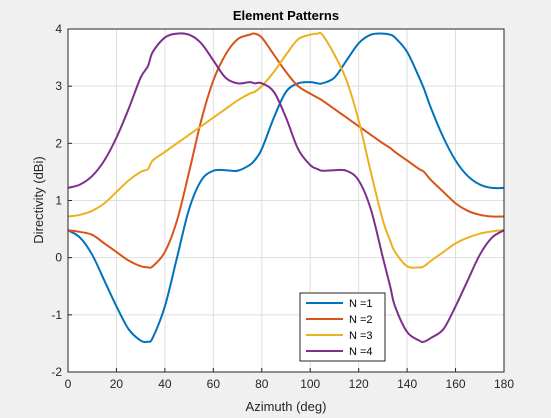 The width and height of the screenshot is (551, 418). What do you see at coordinates (214, 384) in the screenshot?
I see `x-tick-label: 60` at bounding box center [214, 384].